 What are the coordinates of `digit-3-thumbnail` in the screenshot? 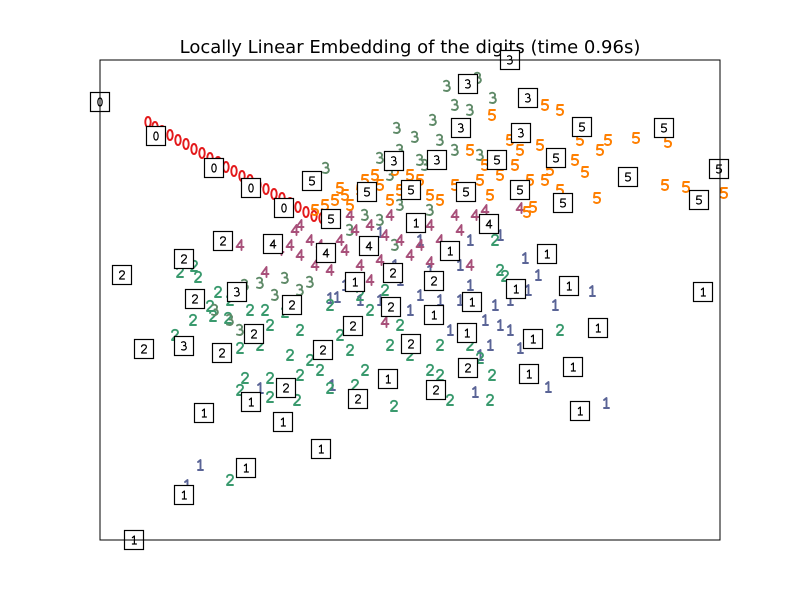 It's located at (184, 346).